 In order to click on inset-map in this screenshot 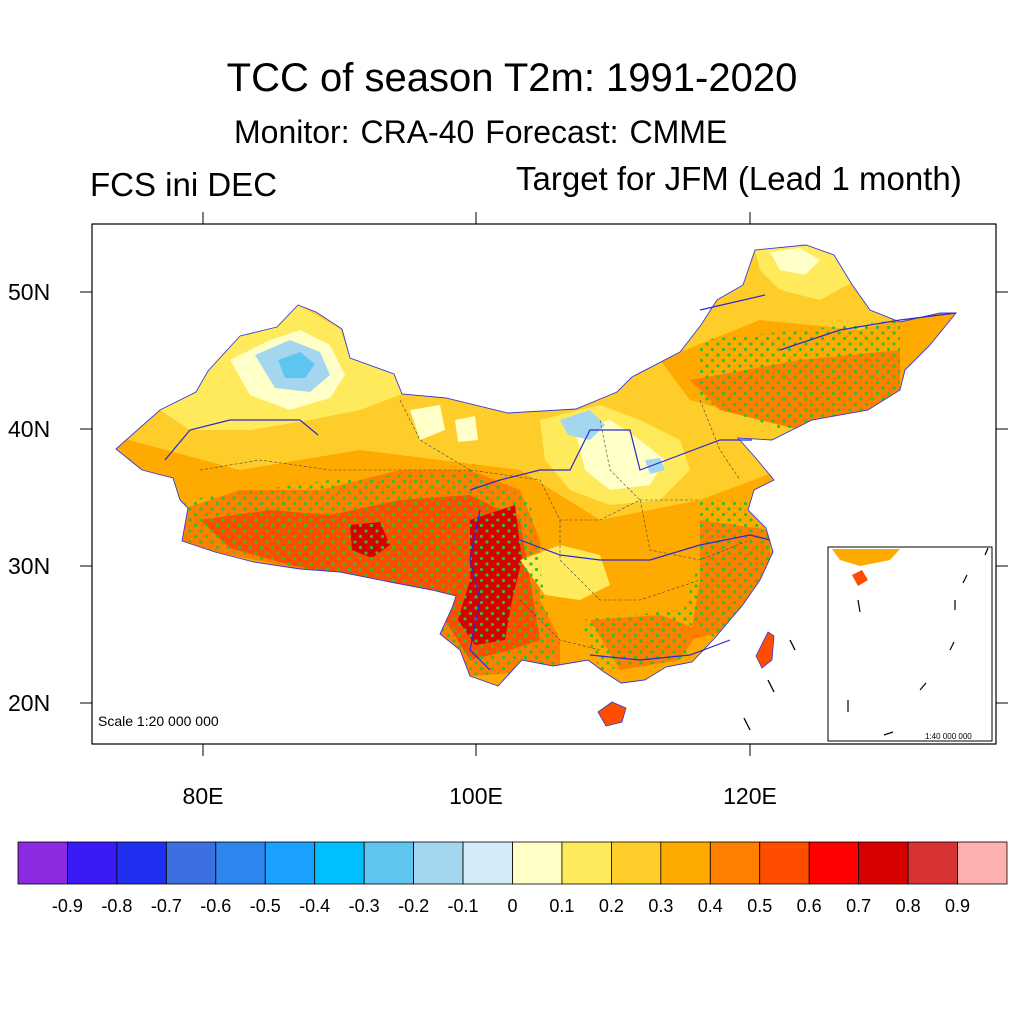, I will do `click(910, 644)`.